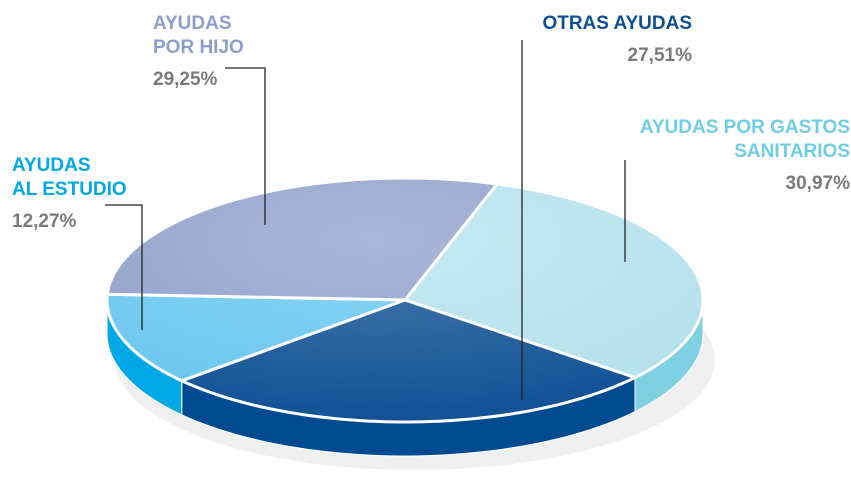  What do you see at coordinates (44, 221) in the screenshot?
I see `value-label: 12,27%` at bounding box center [44, 221].